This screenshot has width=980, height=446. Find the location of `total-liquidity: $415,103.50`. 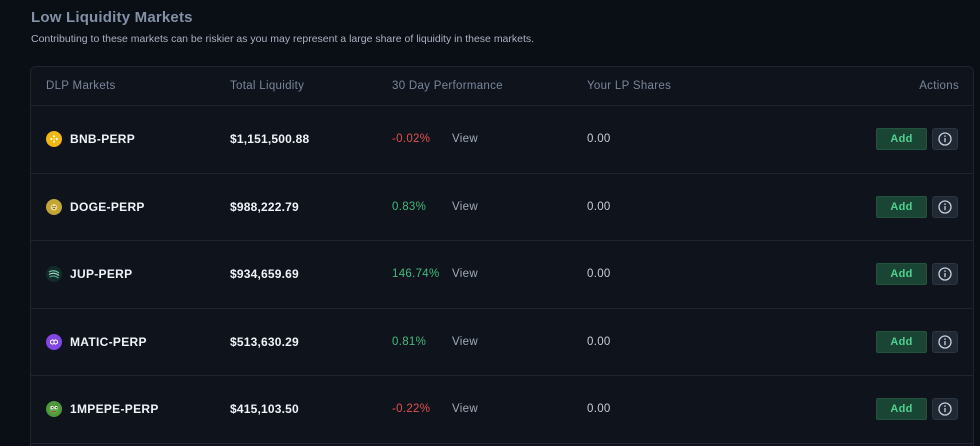

total-liquidity: $415,103.50 is located at coordinates (264, 409).